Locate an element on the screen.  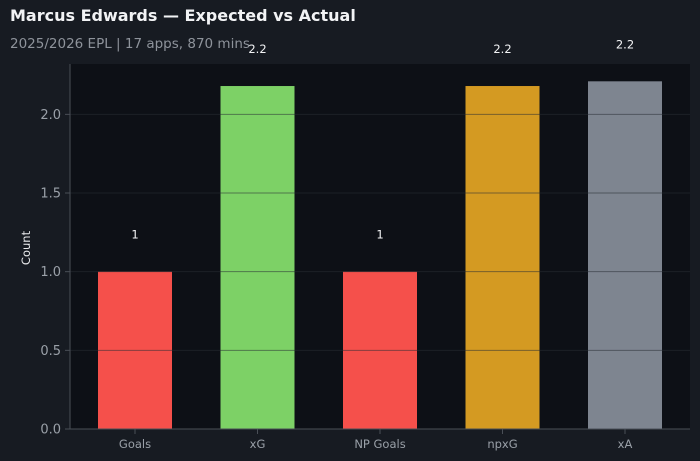
chart-title: Marcus Edwards — Expected vs Actual is located at coordinates (183, 15).